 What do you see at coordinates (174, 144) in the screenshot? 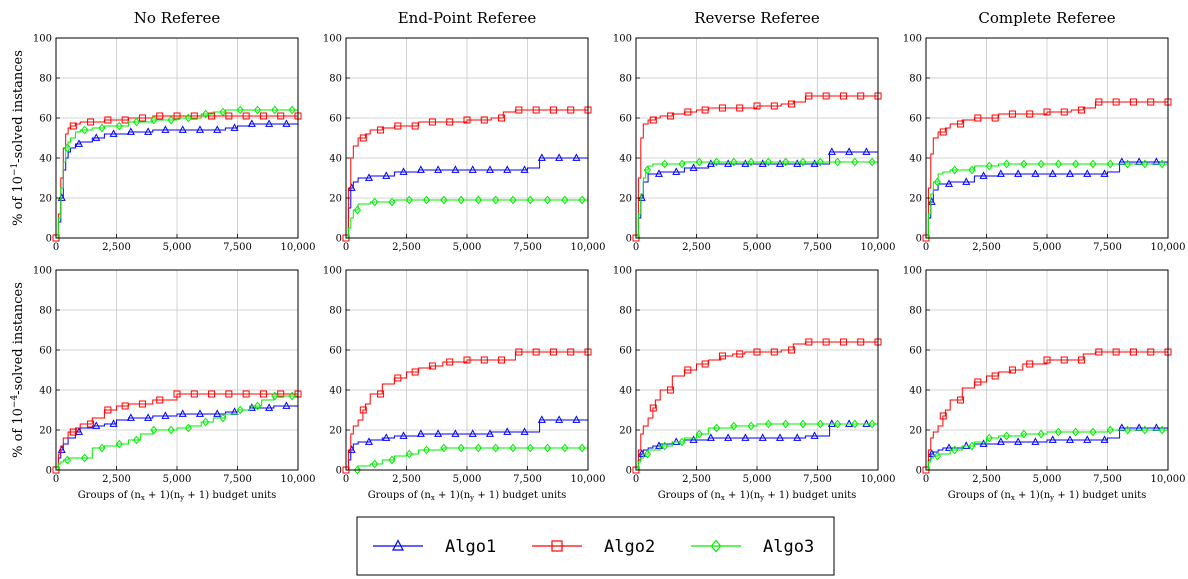
I see `chart-panel: 0 2,500 5,000 7,500 10,000 0 20 40 60 80 100` at bounding box center [174, 144].